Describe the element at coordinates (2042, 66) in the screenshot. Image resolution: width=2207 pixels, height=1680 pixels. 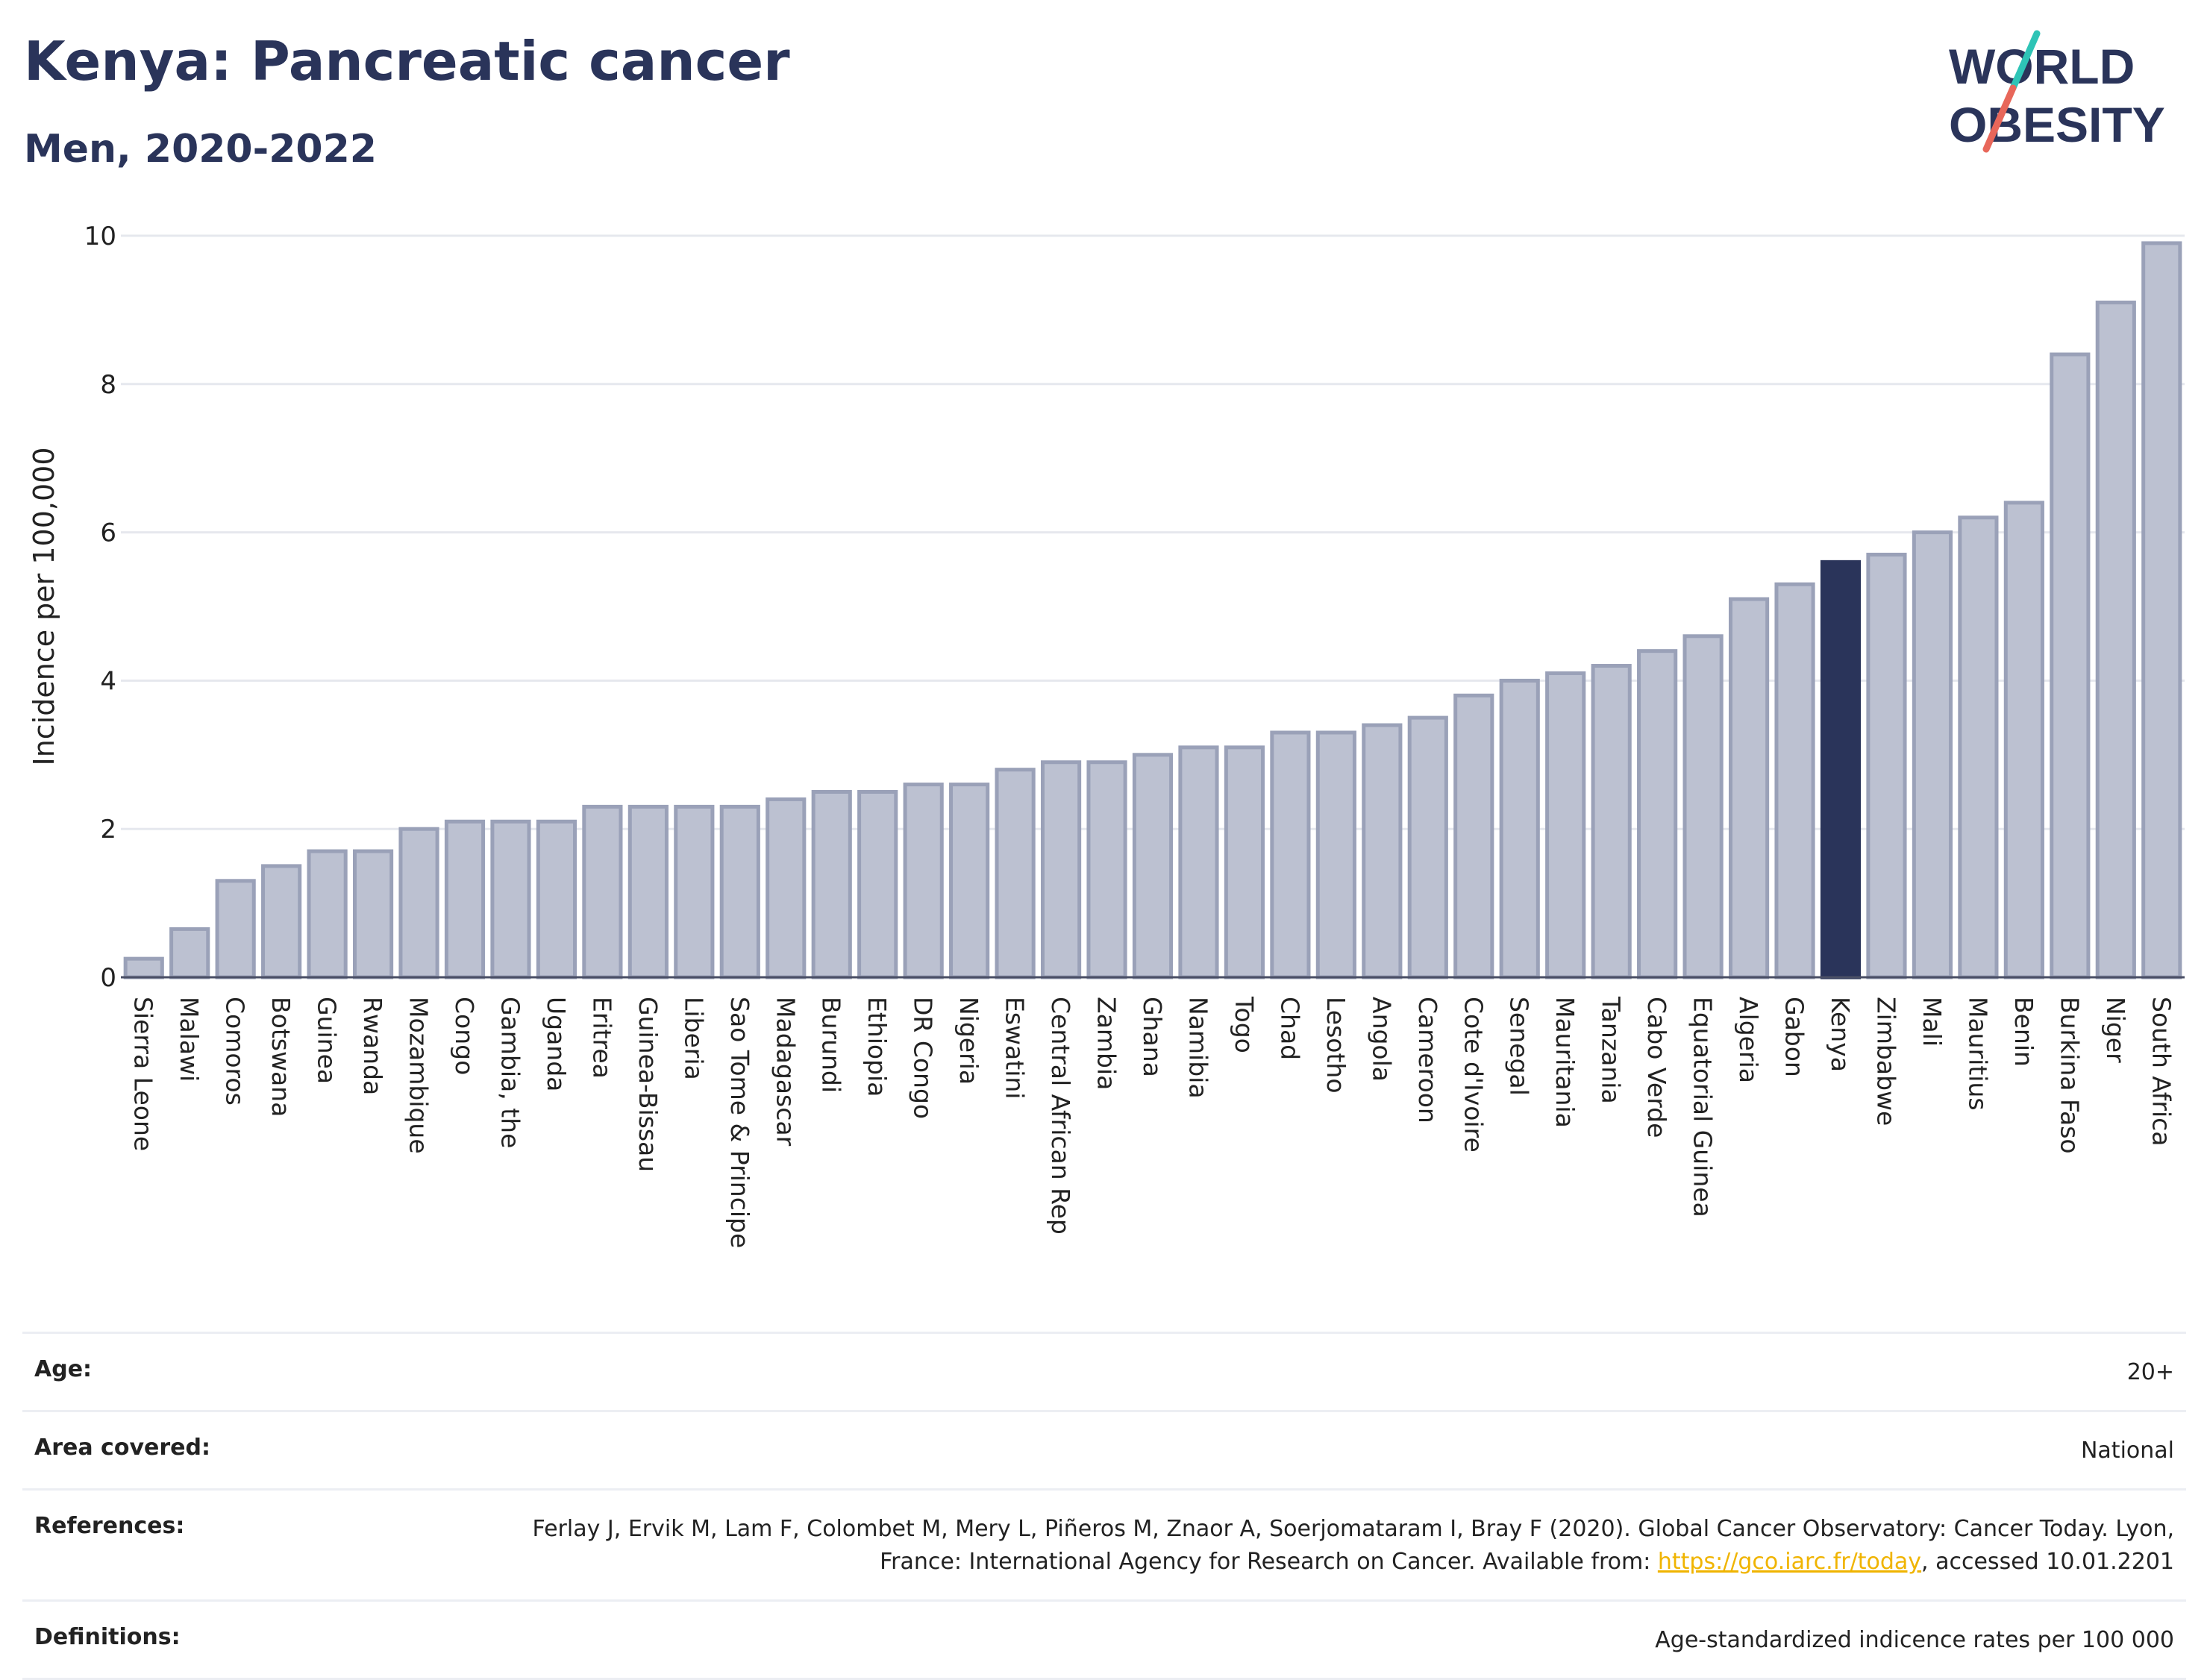
I see `logo-text-world: WORLD` at that location.